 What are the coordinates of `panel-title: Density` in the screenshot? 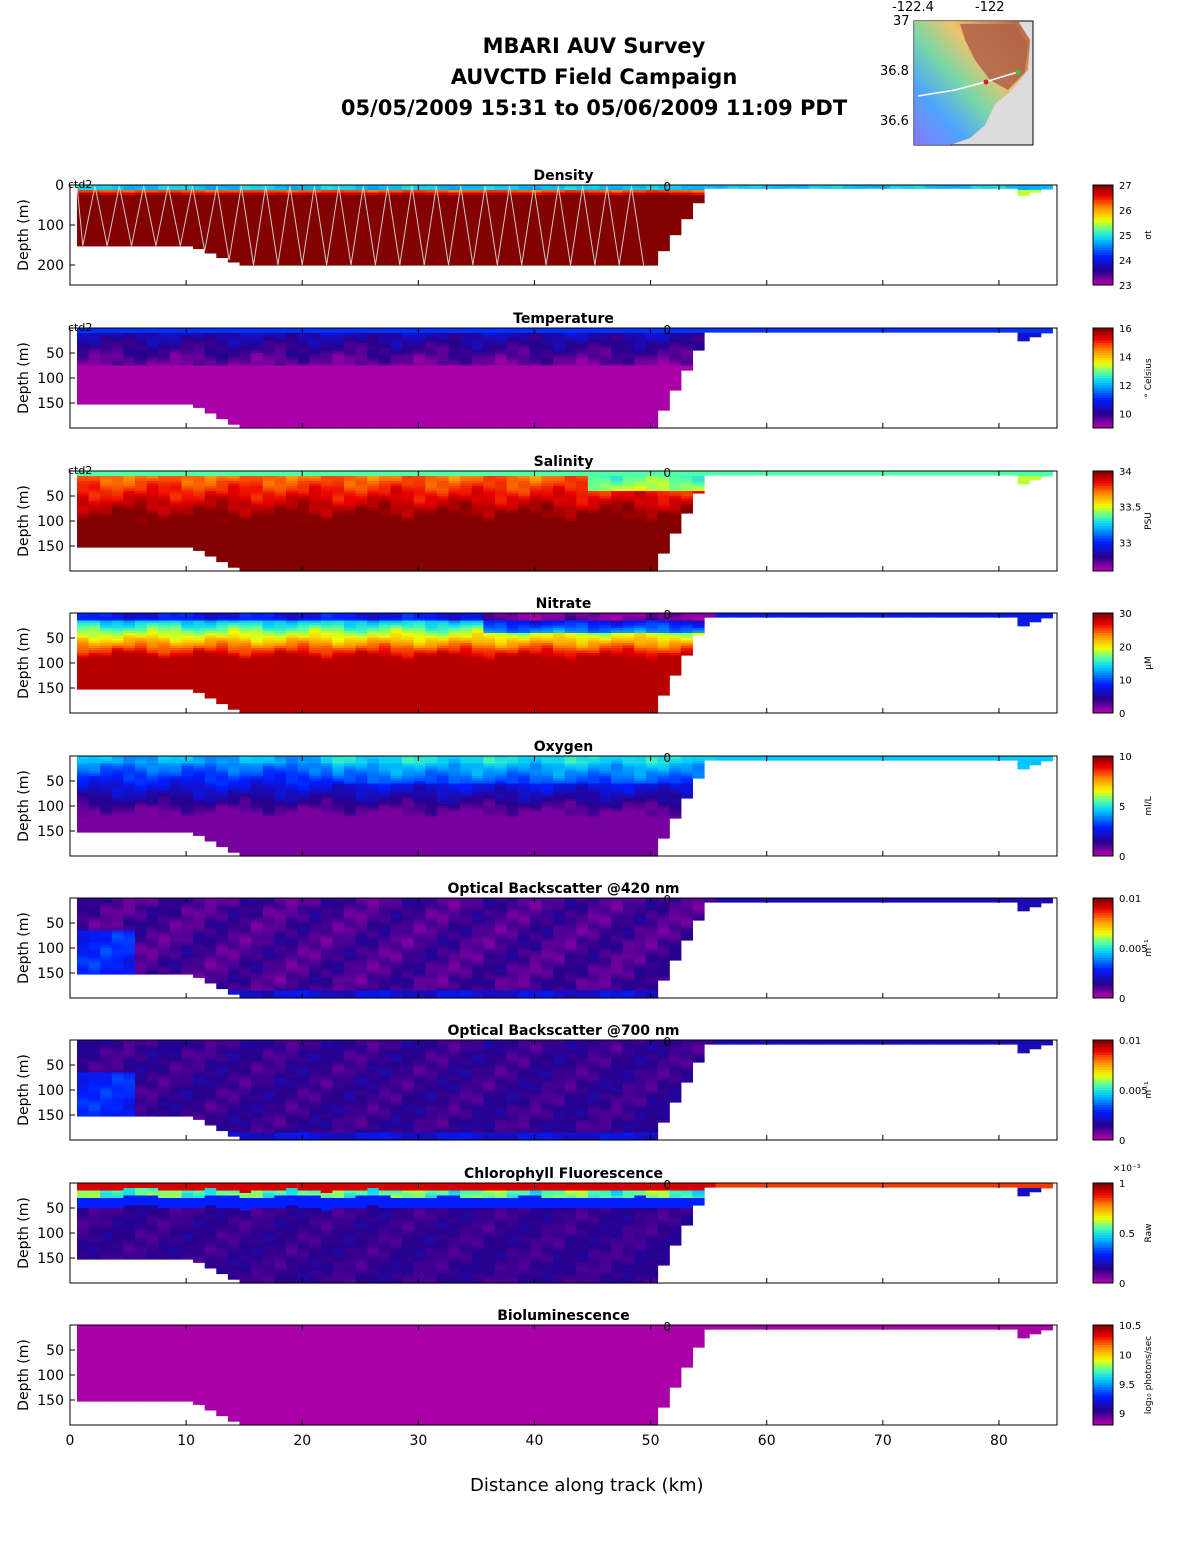 It's located at (563, 176).